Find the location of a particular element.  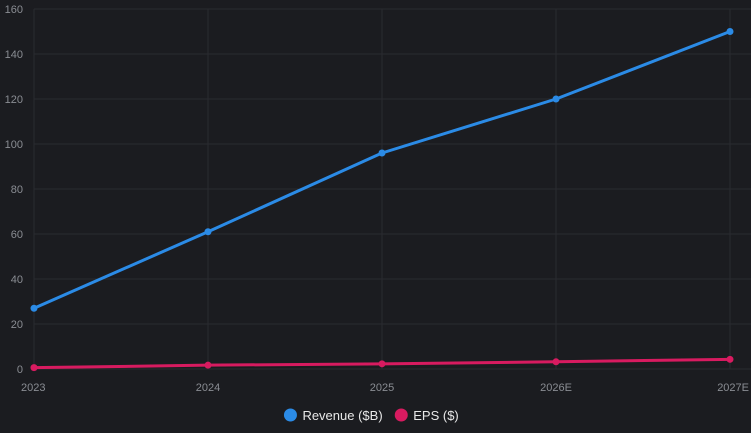

y-tick-label: 100 is located at coordinates (14, 145).